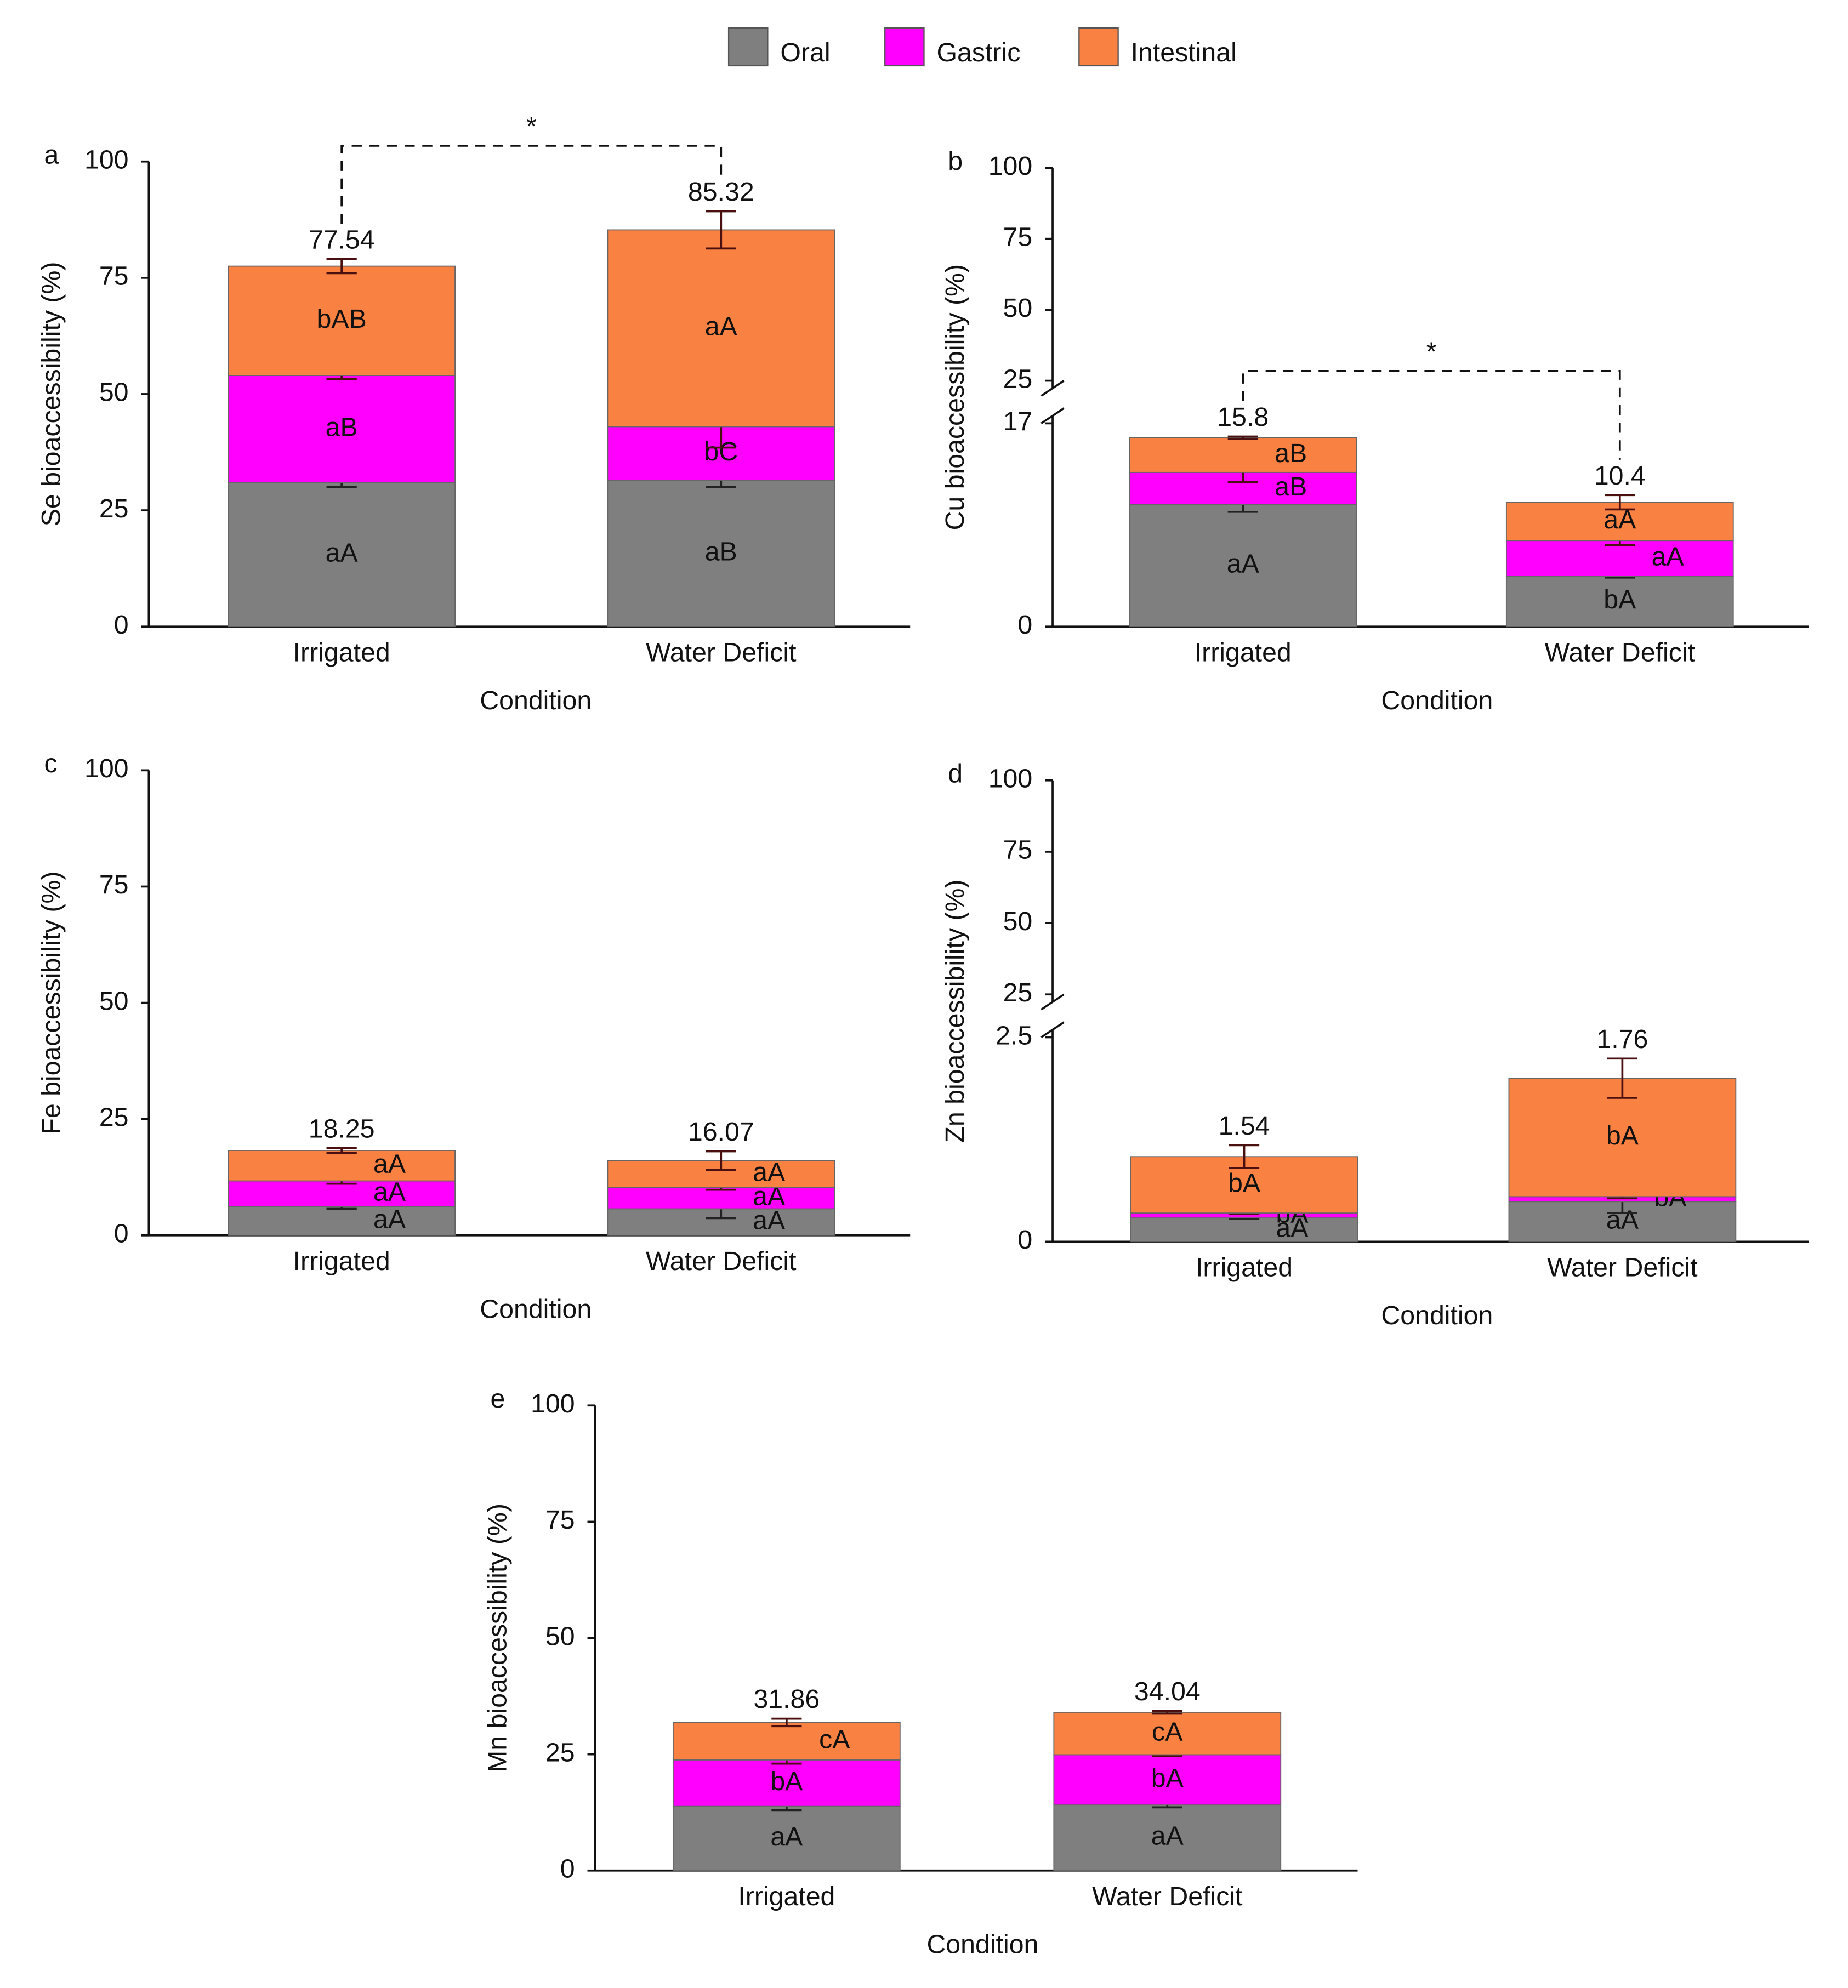 This screenshot has height=1988, width=1848. I want to click on total-label: 10.4, so click(1620, 476).